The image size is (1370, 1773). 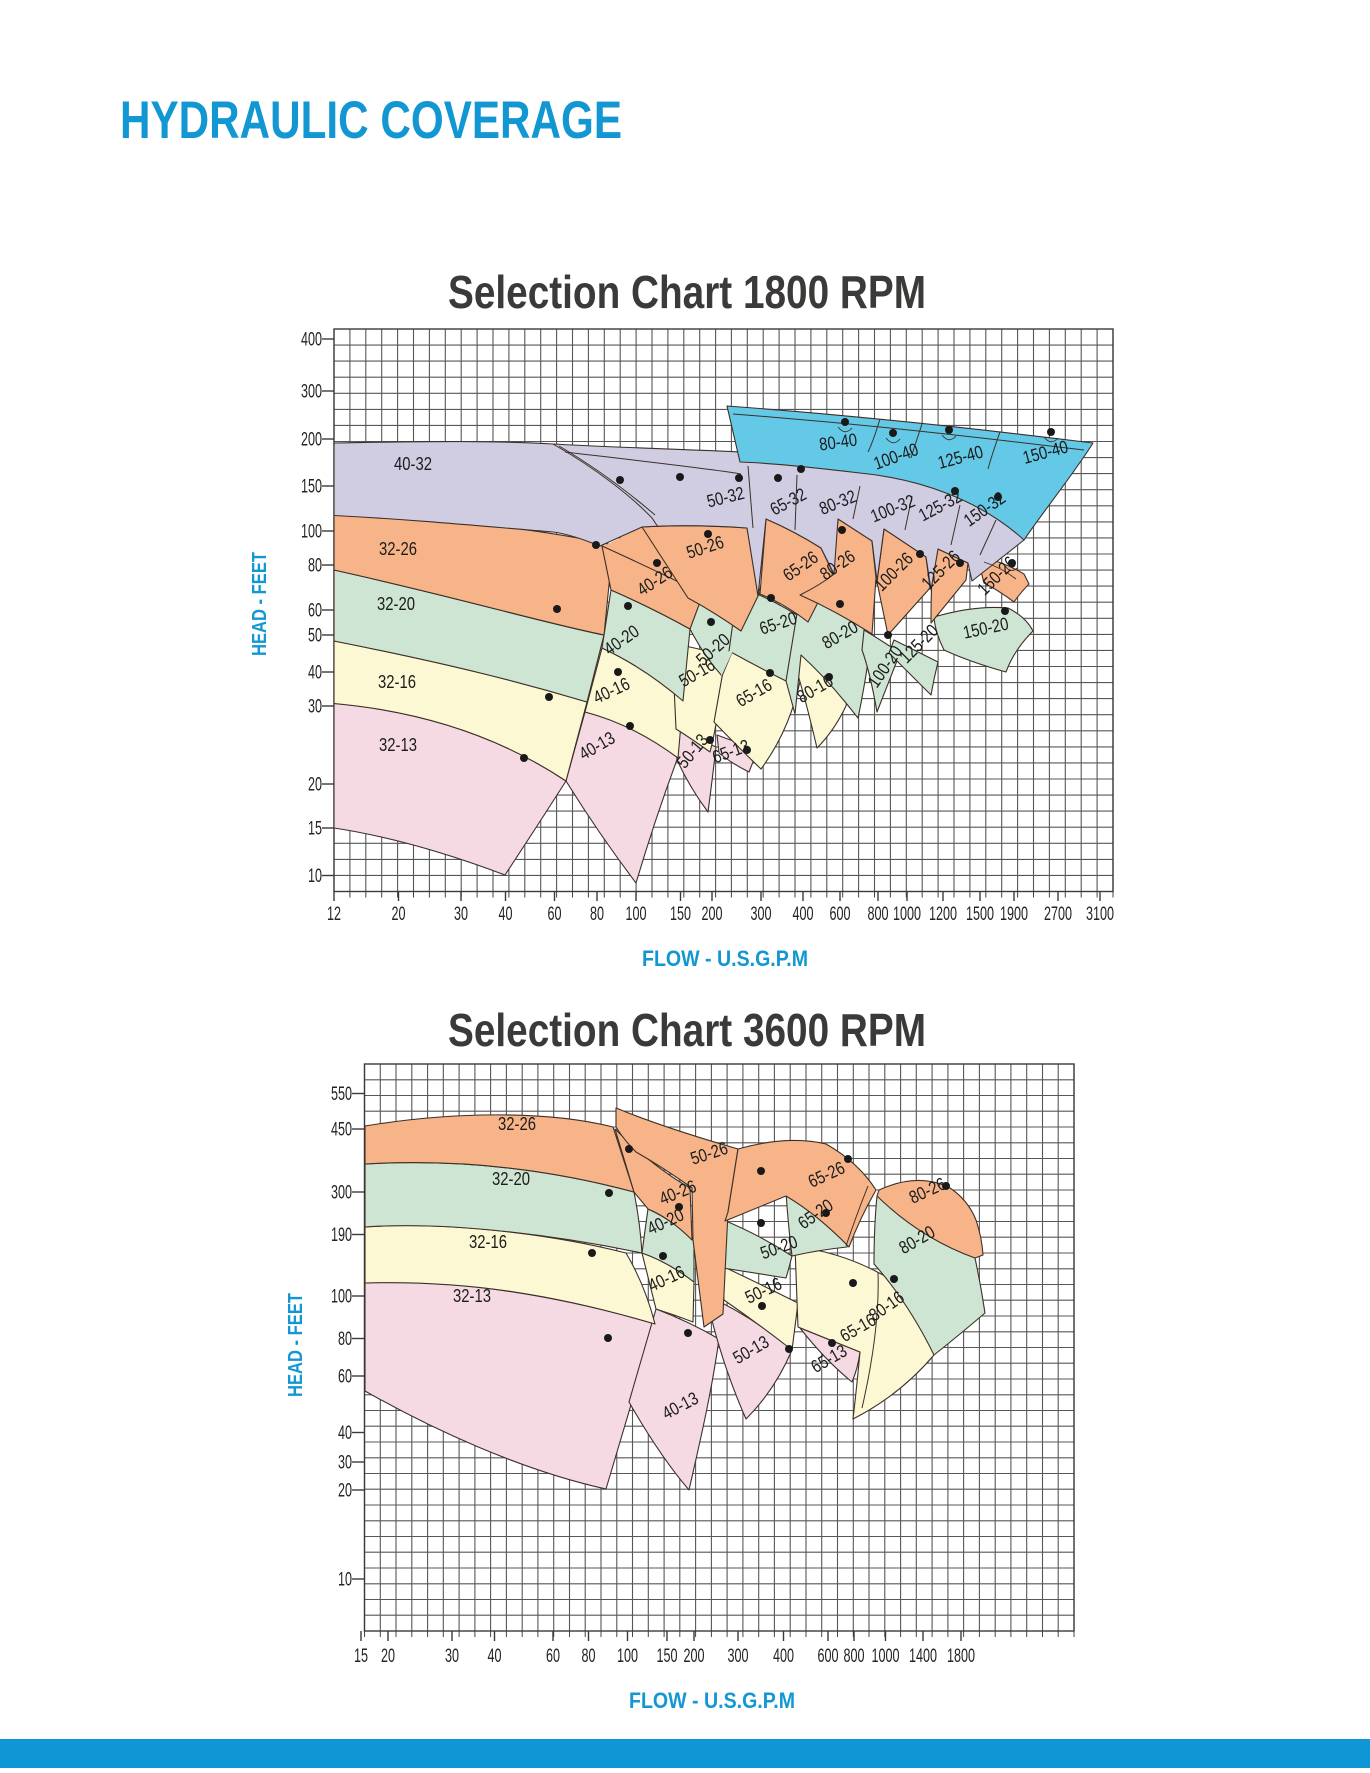 What do you see at coordinates (1014, 914) in the screenshot?
I see `svg-text: 1900` at bounding box center [1014, 914].